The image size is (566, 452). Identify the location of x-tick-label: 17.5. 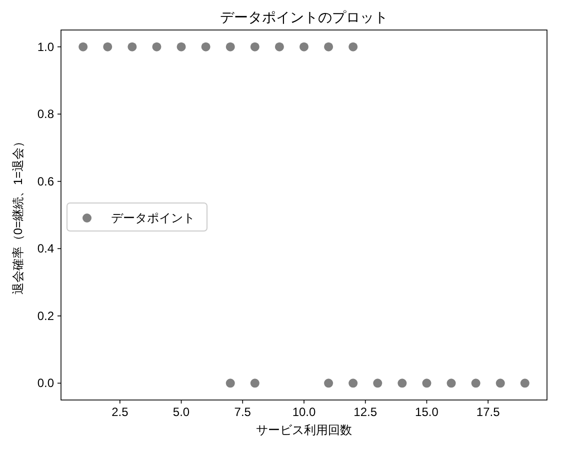
(488, 412).